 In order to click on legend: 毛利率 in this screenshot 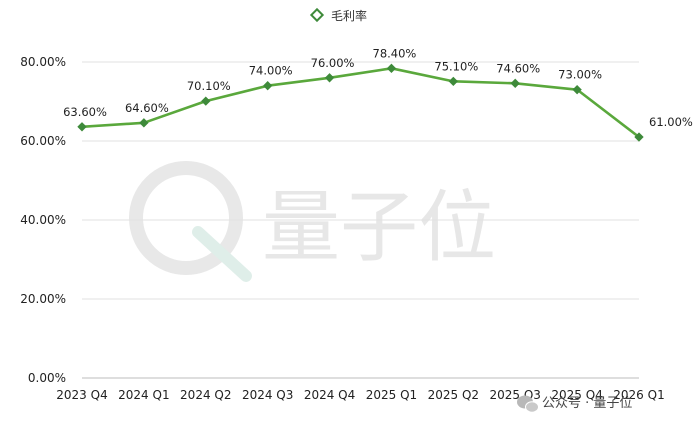, I will do `click(338, 15)`.